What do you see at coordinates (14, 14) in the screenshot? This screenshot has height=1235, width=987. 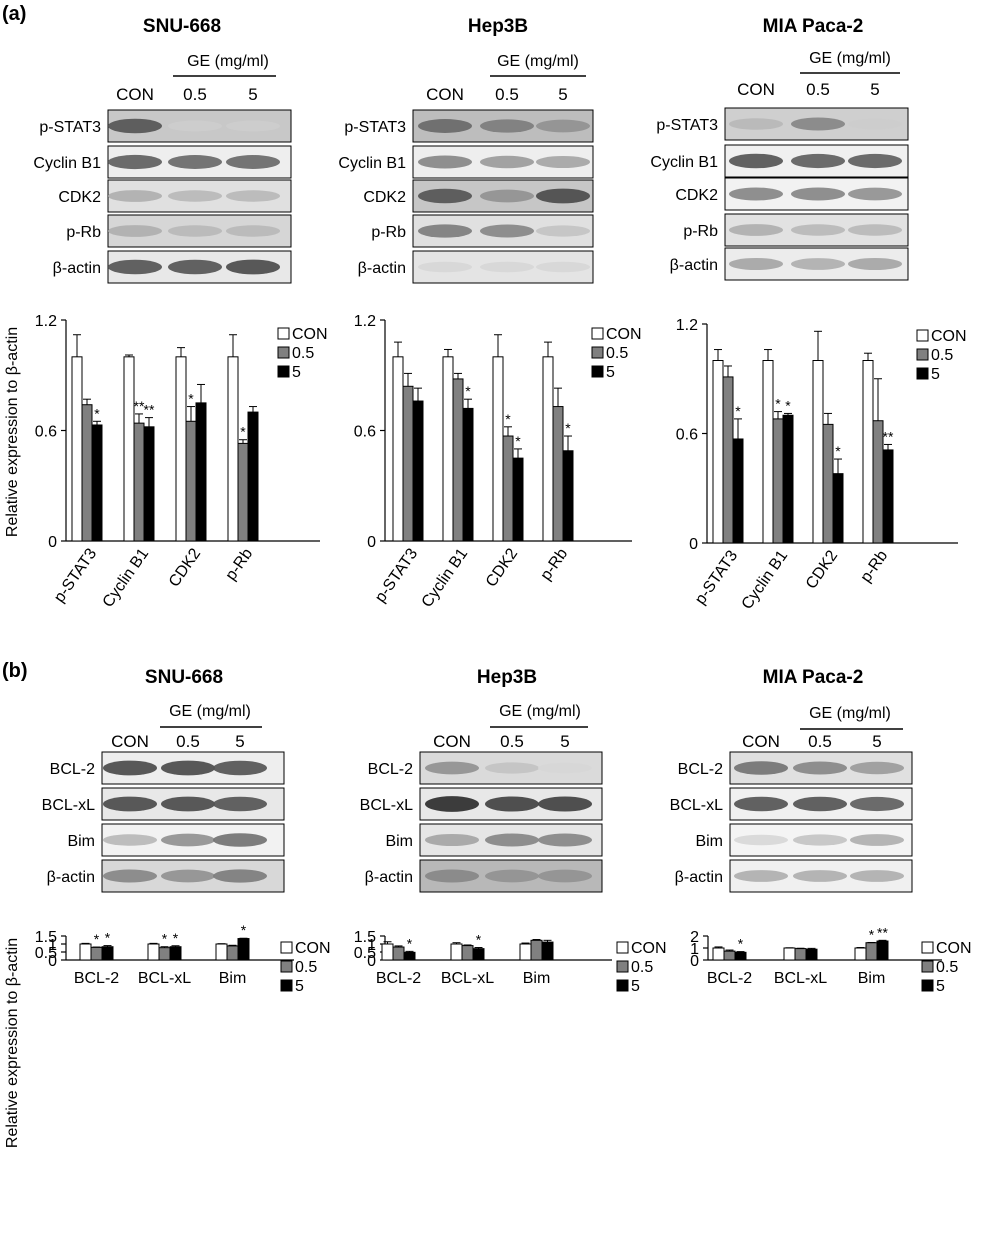 I see `panel-a-letter: (a)` at bounding box center [14, 14].